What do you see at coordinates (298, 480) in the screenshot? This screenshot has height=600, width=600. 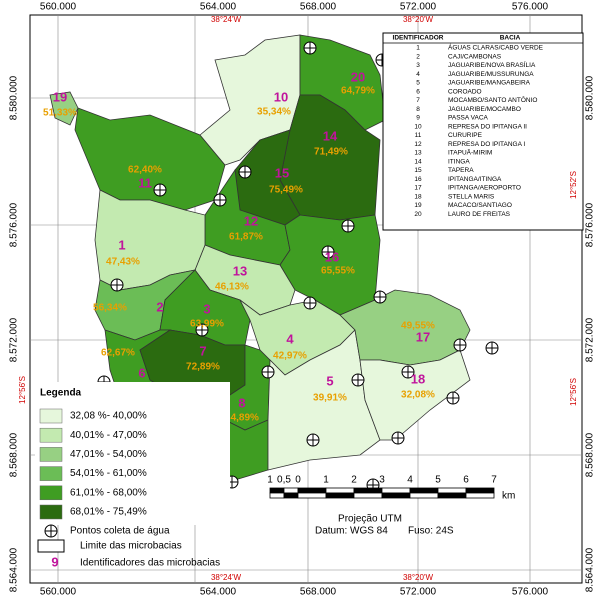 I see `scale-label: 0` at bounding box center [298, 480].